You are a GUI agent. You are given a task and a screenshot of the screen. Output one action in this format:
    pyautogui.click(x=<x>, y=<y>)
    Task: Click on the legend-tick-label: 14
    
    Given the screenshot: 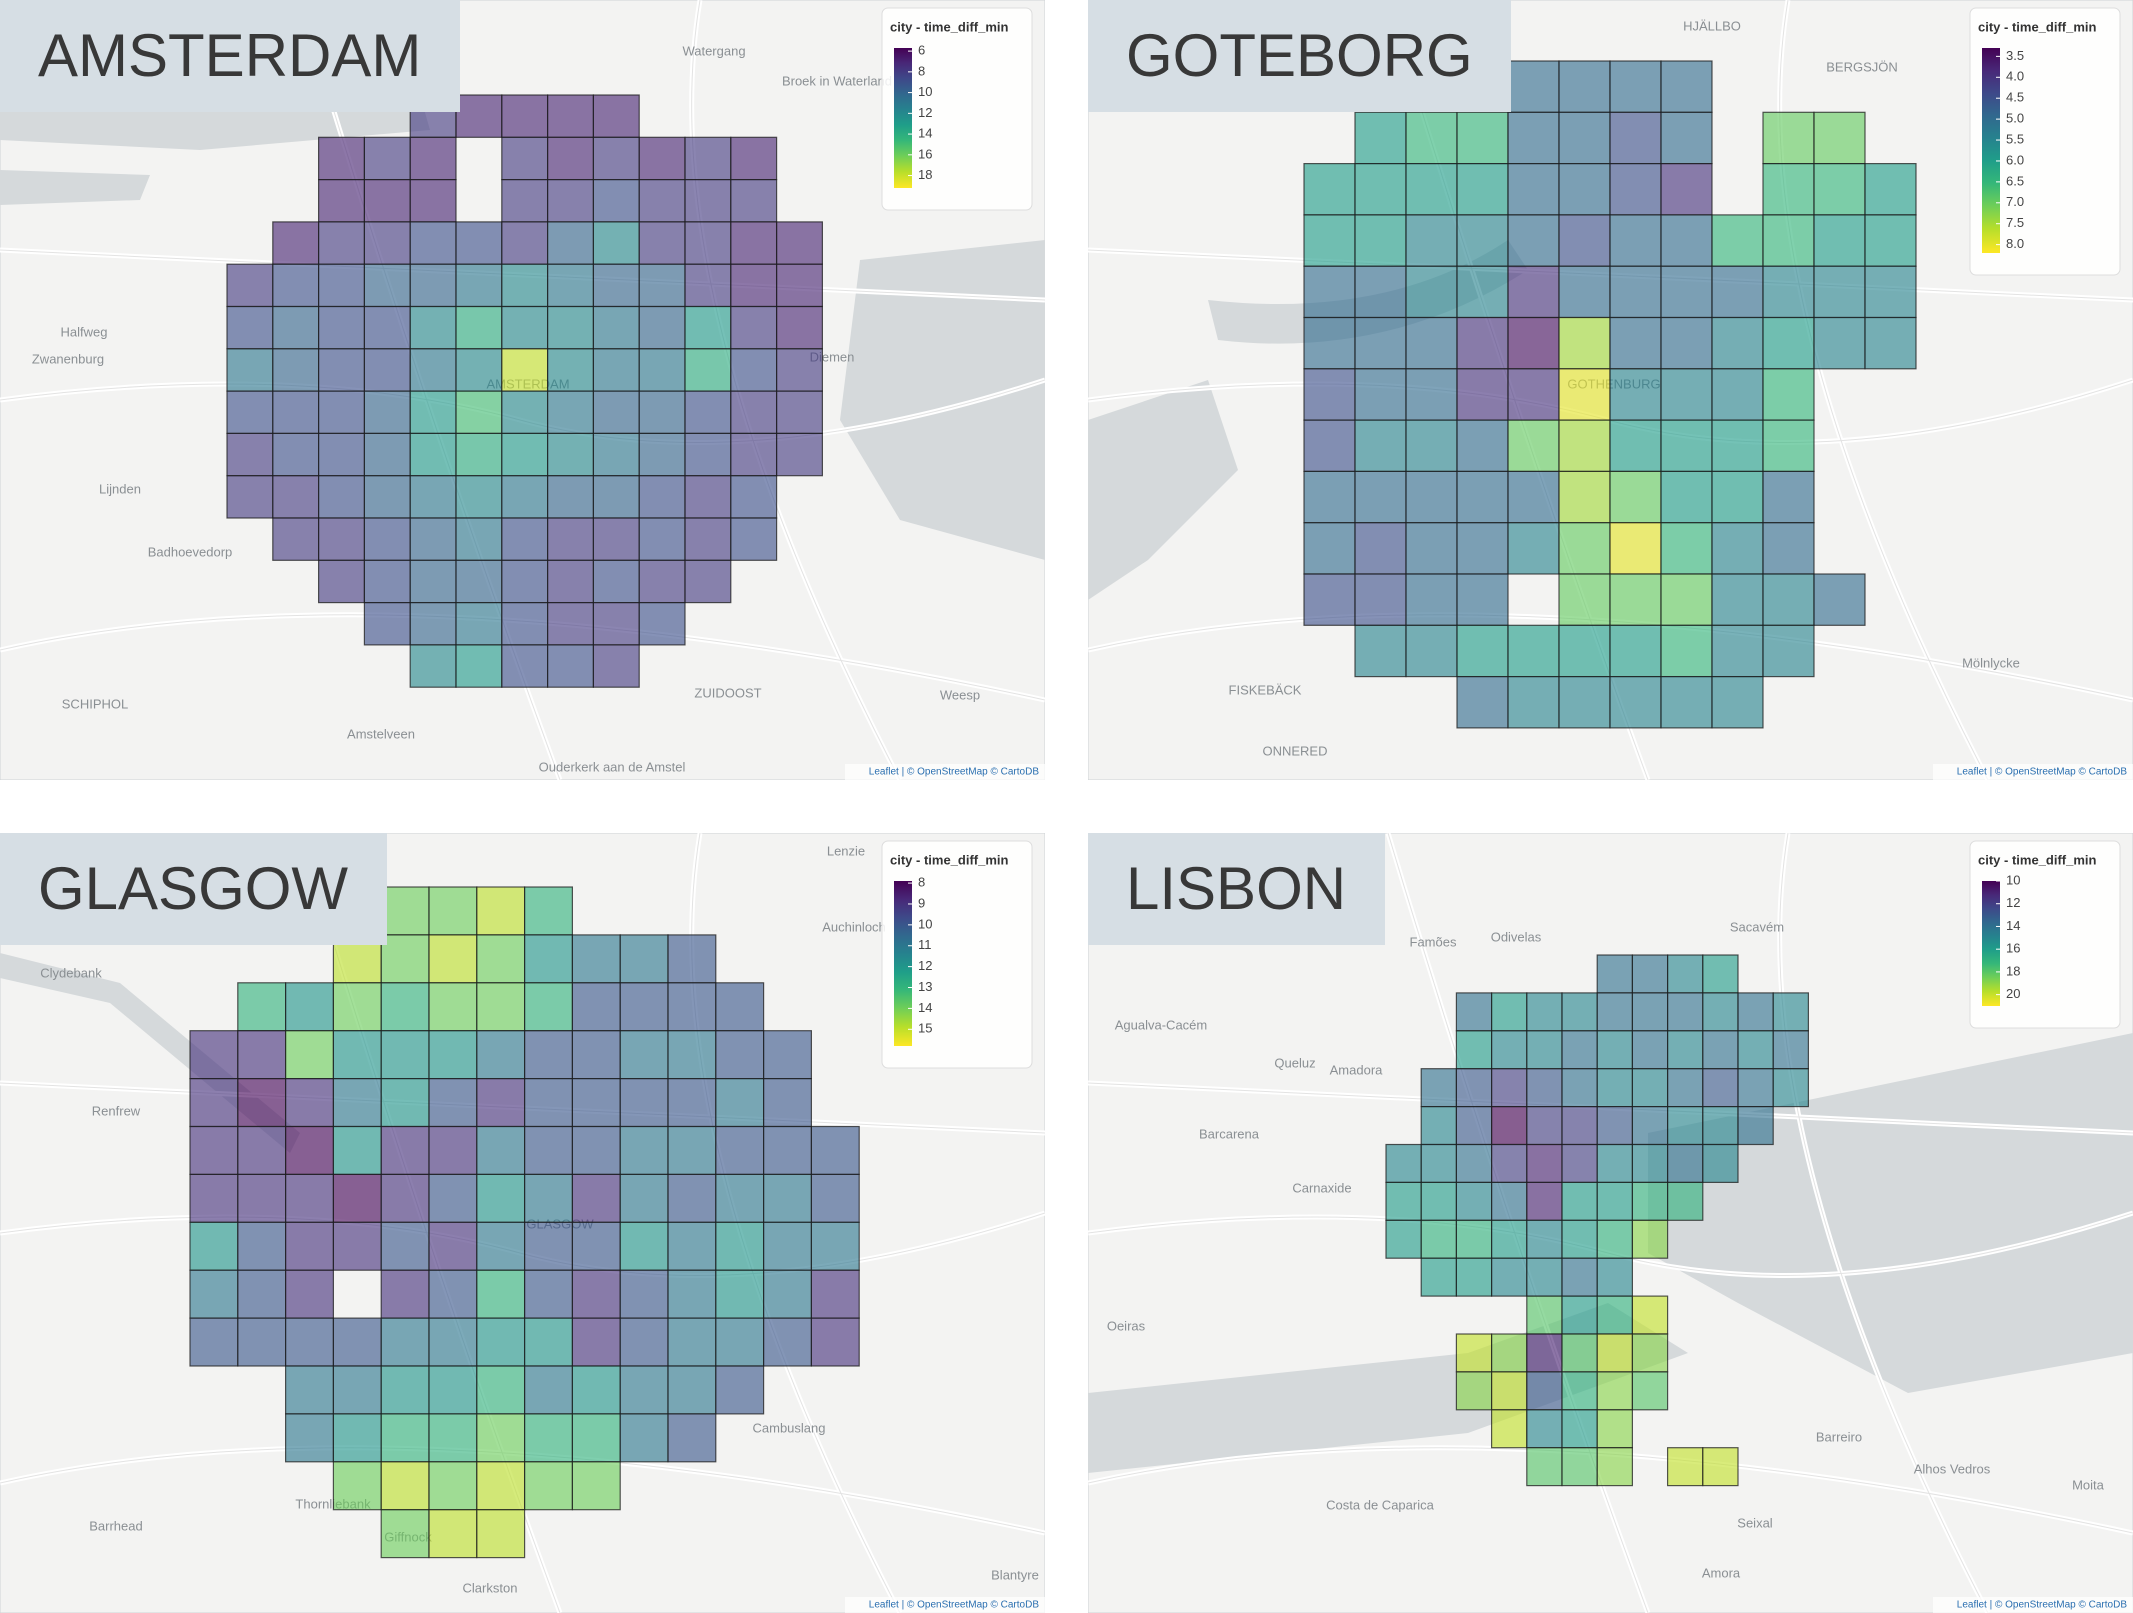 What is the action you would take?
    pyautogui.click(x=925, y=1007)
    